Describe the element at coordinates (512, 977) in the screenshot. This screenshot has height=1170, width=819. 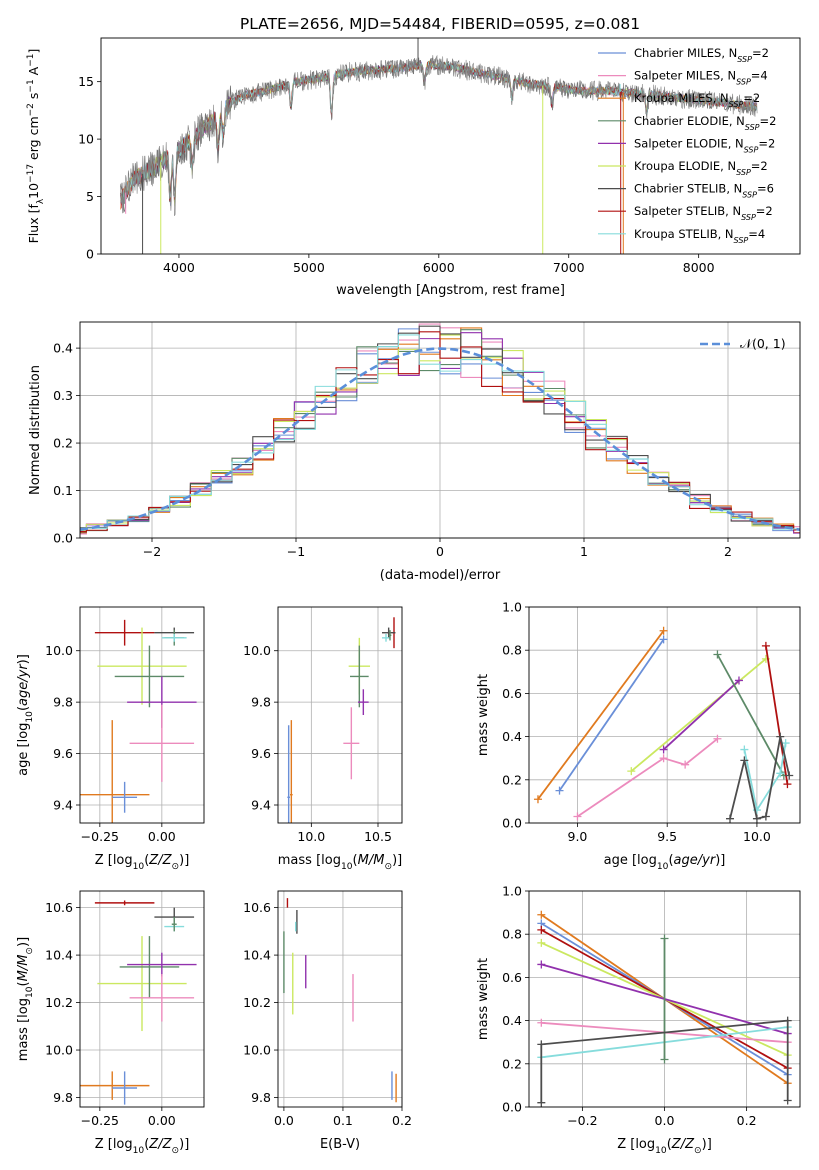
I see `weight-vs-z-ytick-label: 0.6` at that location.